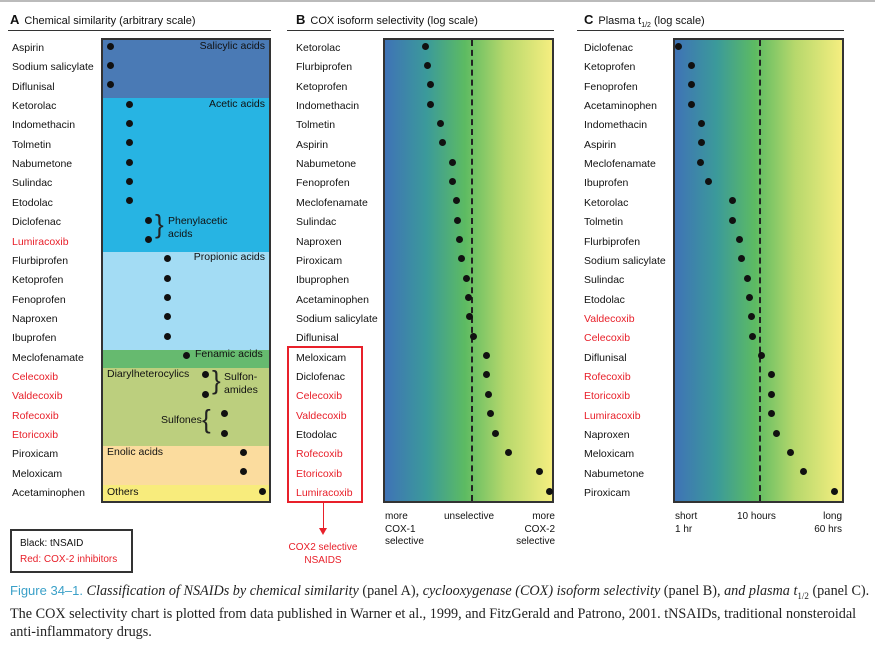 This screenshot has height=649, width=875. What do you see at coordinates (541, 591) in the screenshot?
I see `caption-text: cyclooxygenase (COX) isoform selectivity` at bounding box center [541, 591].